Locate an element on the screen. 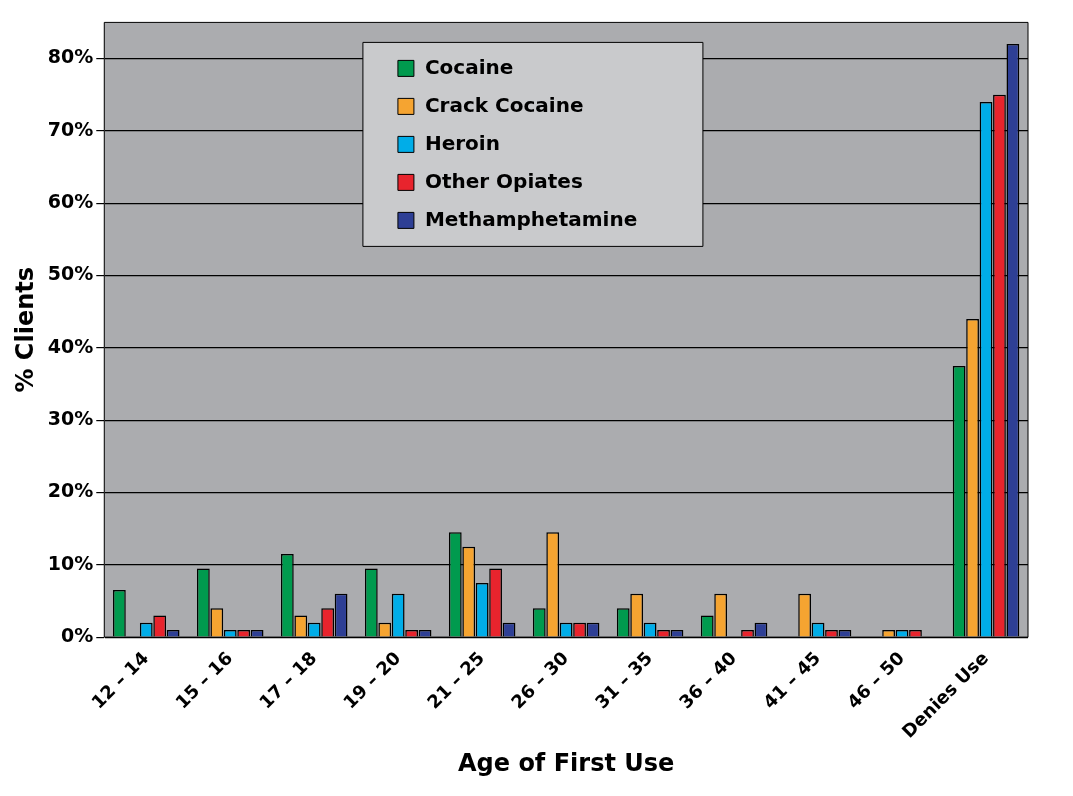 The height and width of the screenshot is (796, 1073). x-tick-label: 12 – 14 is located at coordinates (119, 680).